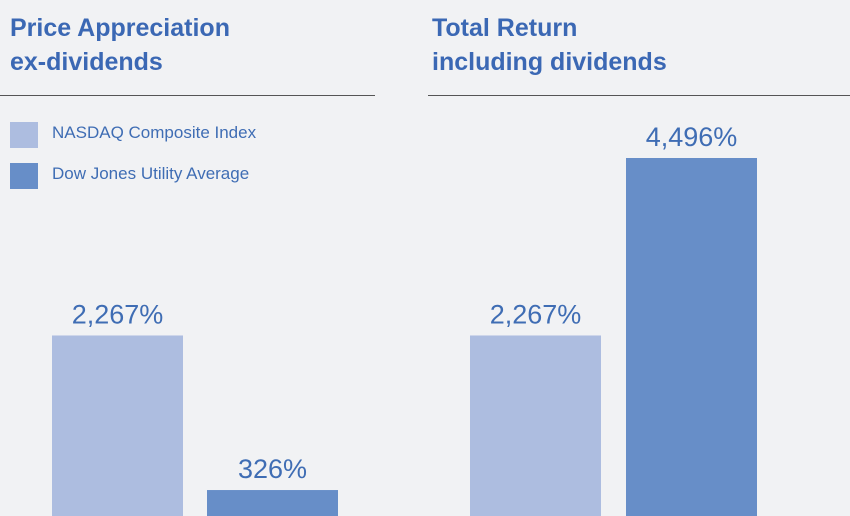  I want to click on chart-title: including dividends, so click(549, 62).